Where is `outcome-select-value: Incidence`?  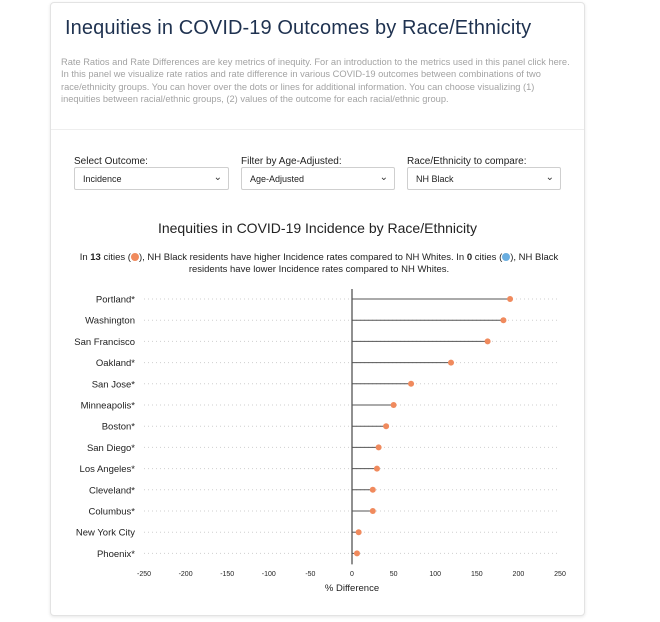
outcome-select-value: Incidence is located at coordinates (102, 179).